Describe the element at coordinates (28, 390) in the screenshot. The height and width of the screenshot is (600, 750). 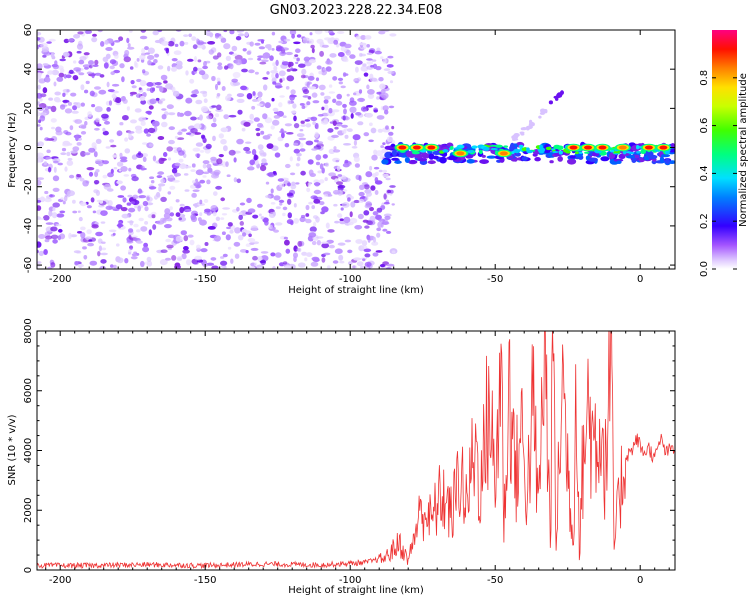
I see `y-tick-label: 6000` at that location.